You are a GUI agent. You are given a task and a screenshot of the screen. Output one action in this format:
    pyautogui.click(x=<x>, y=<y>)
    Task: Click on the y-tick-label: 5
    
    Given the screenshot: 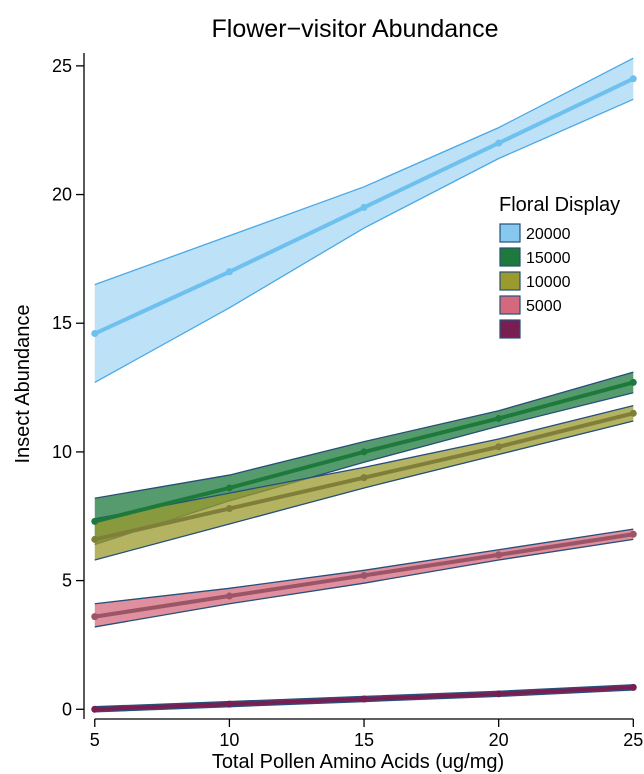 What is the action you would take?
    pyautogui.click(x=67, y=581)
    